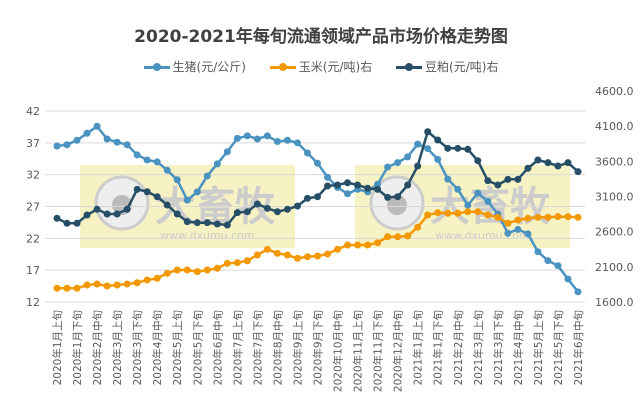 The image size is (642, 407). Describe the element at coordinates (318, 347) in the screenshot. I see `x-axis-tick-label: 2020年9月下旬` at that location.